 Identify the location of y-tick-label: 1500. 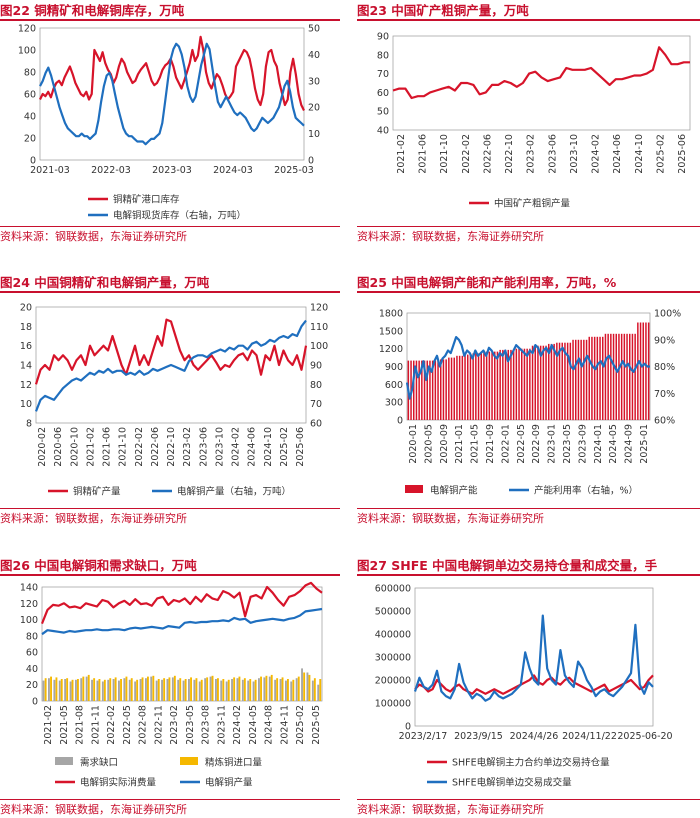
(391, 331).